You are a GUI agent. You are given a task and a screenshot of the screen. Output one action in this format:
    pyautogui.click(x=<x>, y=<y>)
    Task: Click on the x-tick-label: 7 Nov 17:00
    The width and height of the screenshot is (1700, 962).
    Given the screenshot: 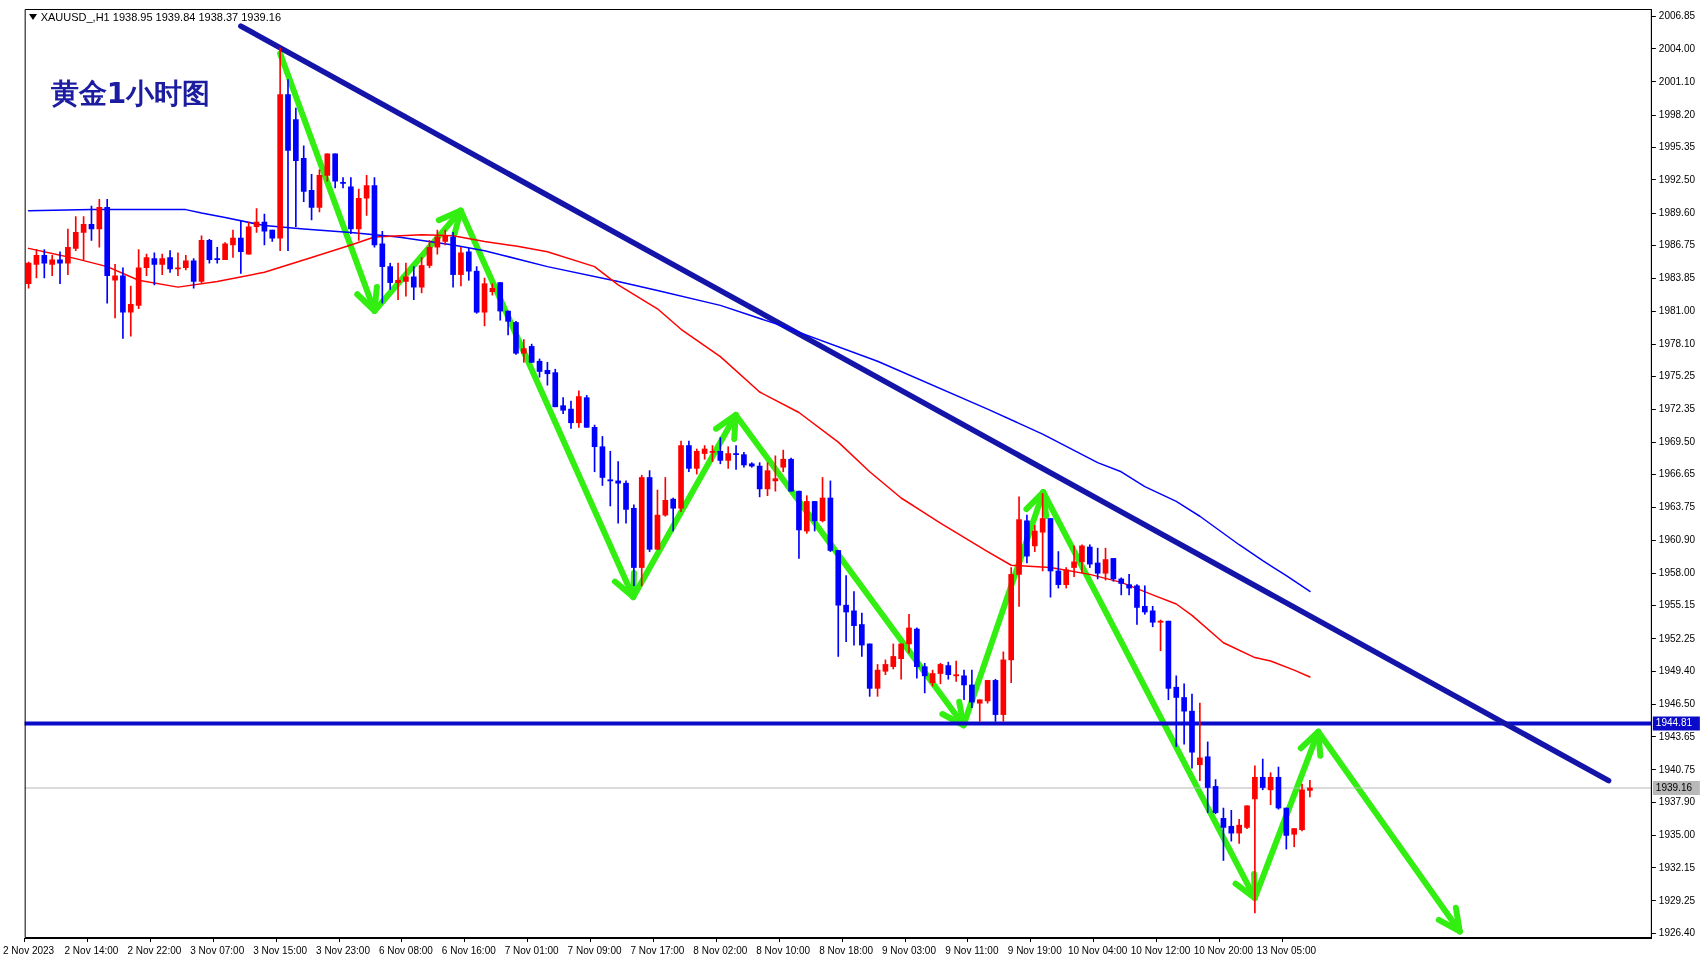 What is the action you would take?
    pyautogui.click(x=657, y=950)
    